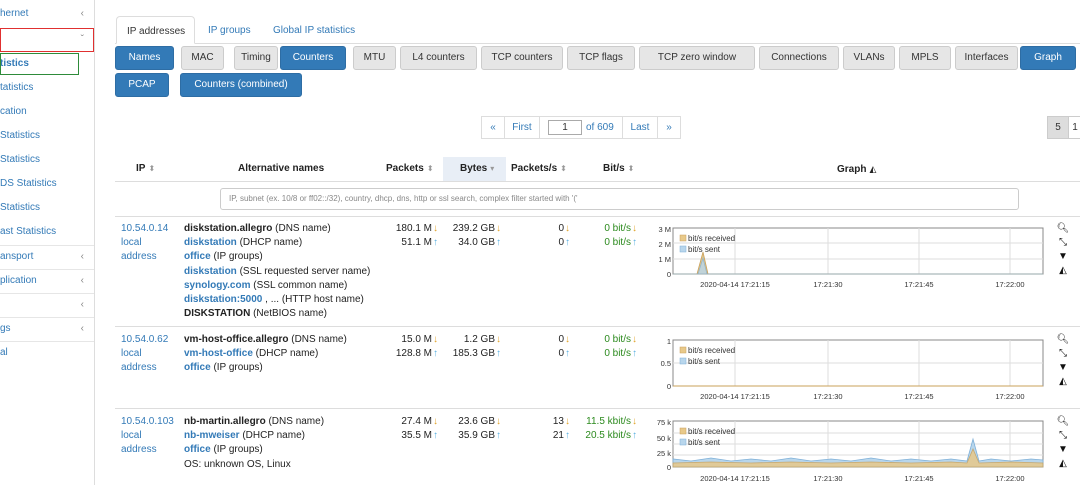  What do you see at coordinates (229, 30) in the screenshot?
I see `tab-ip-groups: IP groups` at bounding box center [229, 30].